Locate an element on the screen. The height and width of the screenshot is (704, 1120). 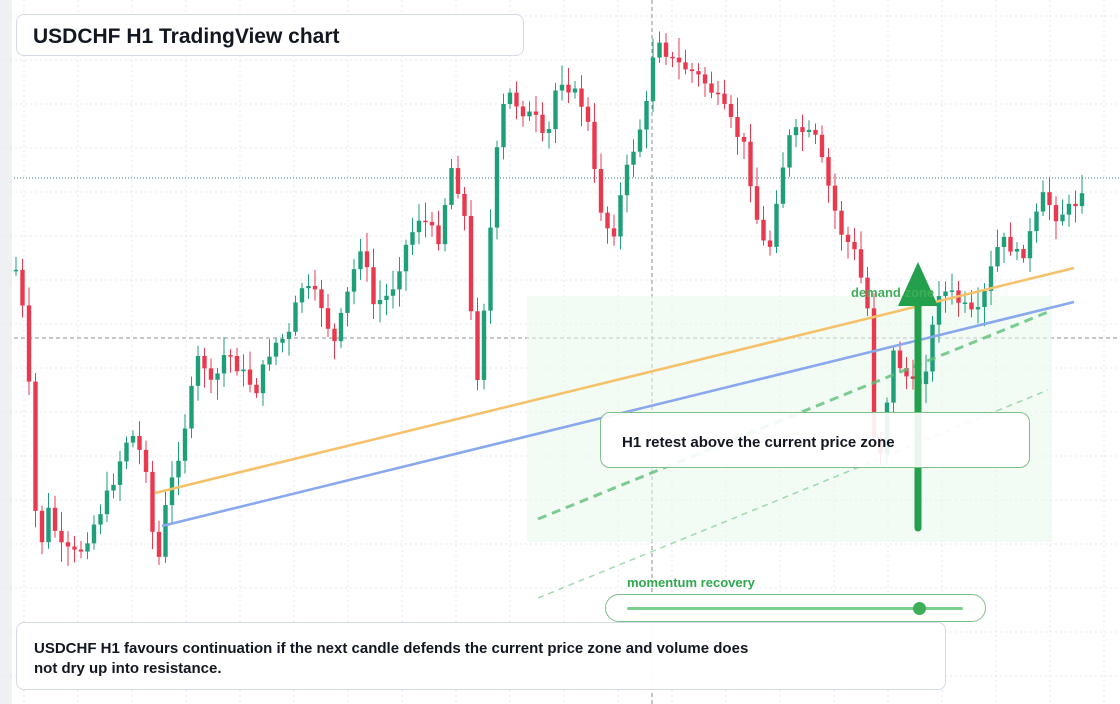
slider-knob is located at coordinates (920, 608).